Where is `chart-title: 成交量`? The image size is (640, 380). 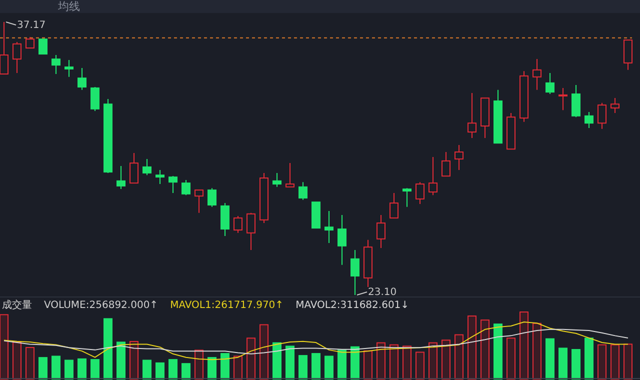
chart-title: 成交量 is located at coordinates (17, 305).